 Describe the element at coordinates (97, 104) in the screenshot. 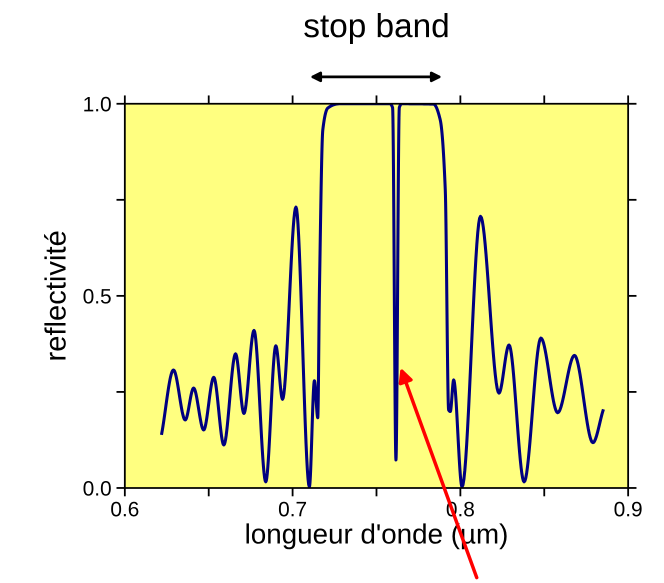

I see `y-tick-label: 1.0` at that location.